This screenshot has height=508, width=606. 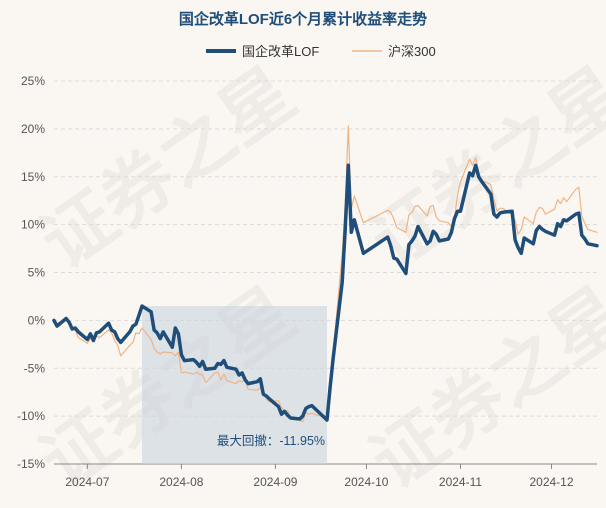 I want to click on y-tick-label: 25%, so click(x=33, y=81).